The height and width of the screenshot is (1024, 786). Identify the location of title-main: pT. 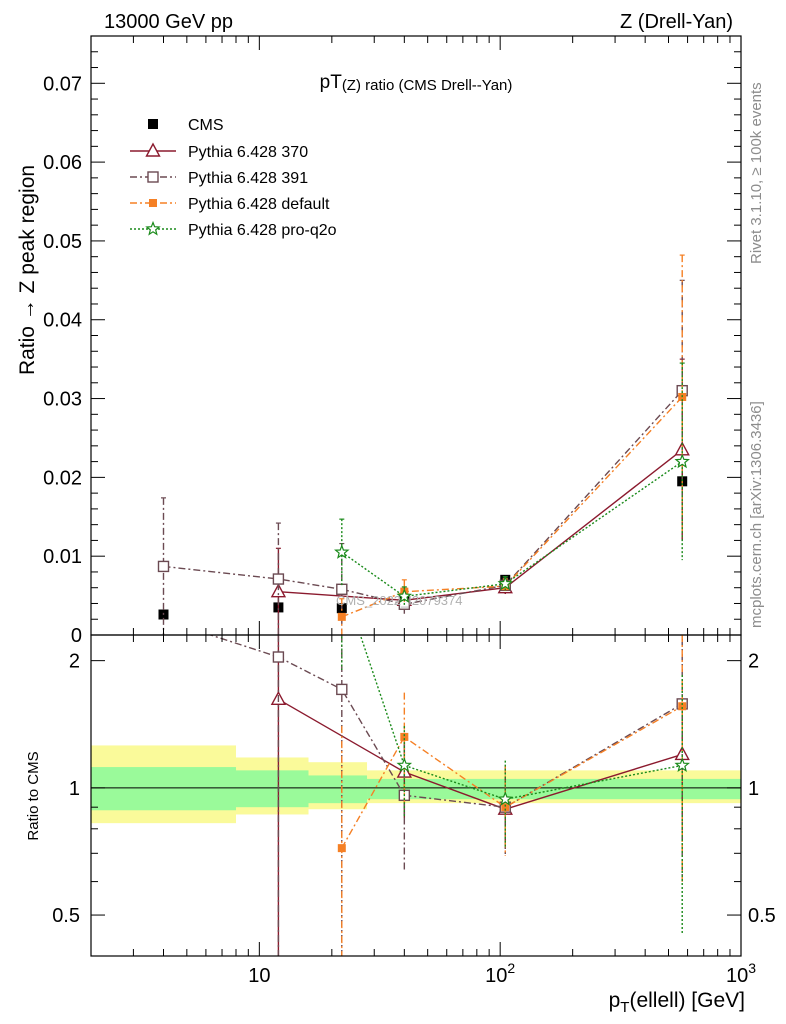
(331, 82).